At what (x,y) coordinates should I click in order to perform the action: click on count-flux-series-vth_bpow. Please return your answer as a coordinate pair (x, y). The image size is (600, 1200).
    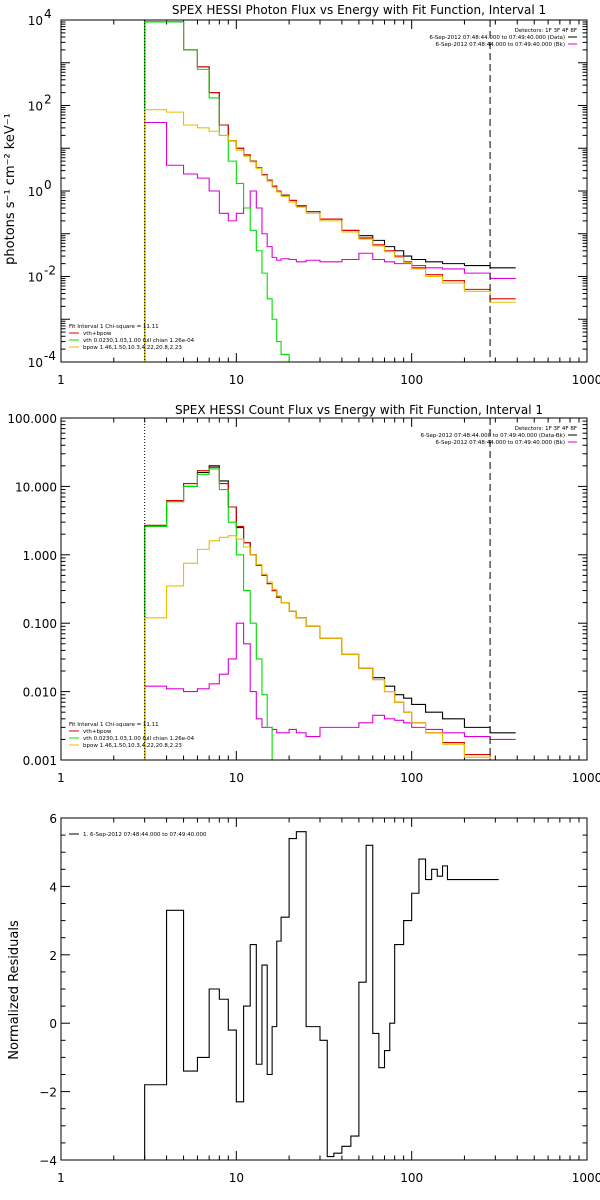
    Looking at the image, I should click on (317, 613).